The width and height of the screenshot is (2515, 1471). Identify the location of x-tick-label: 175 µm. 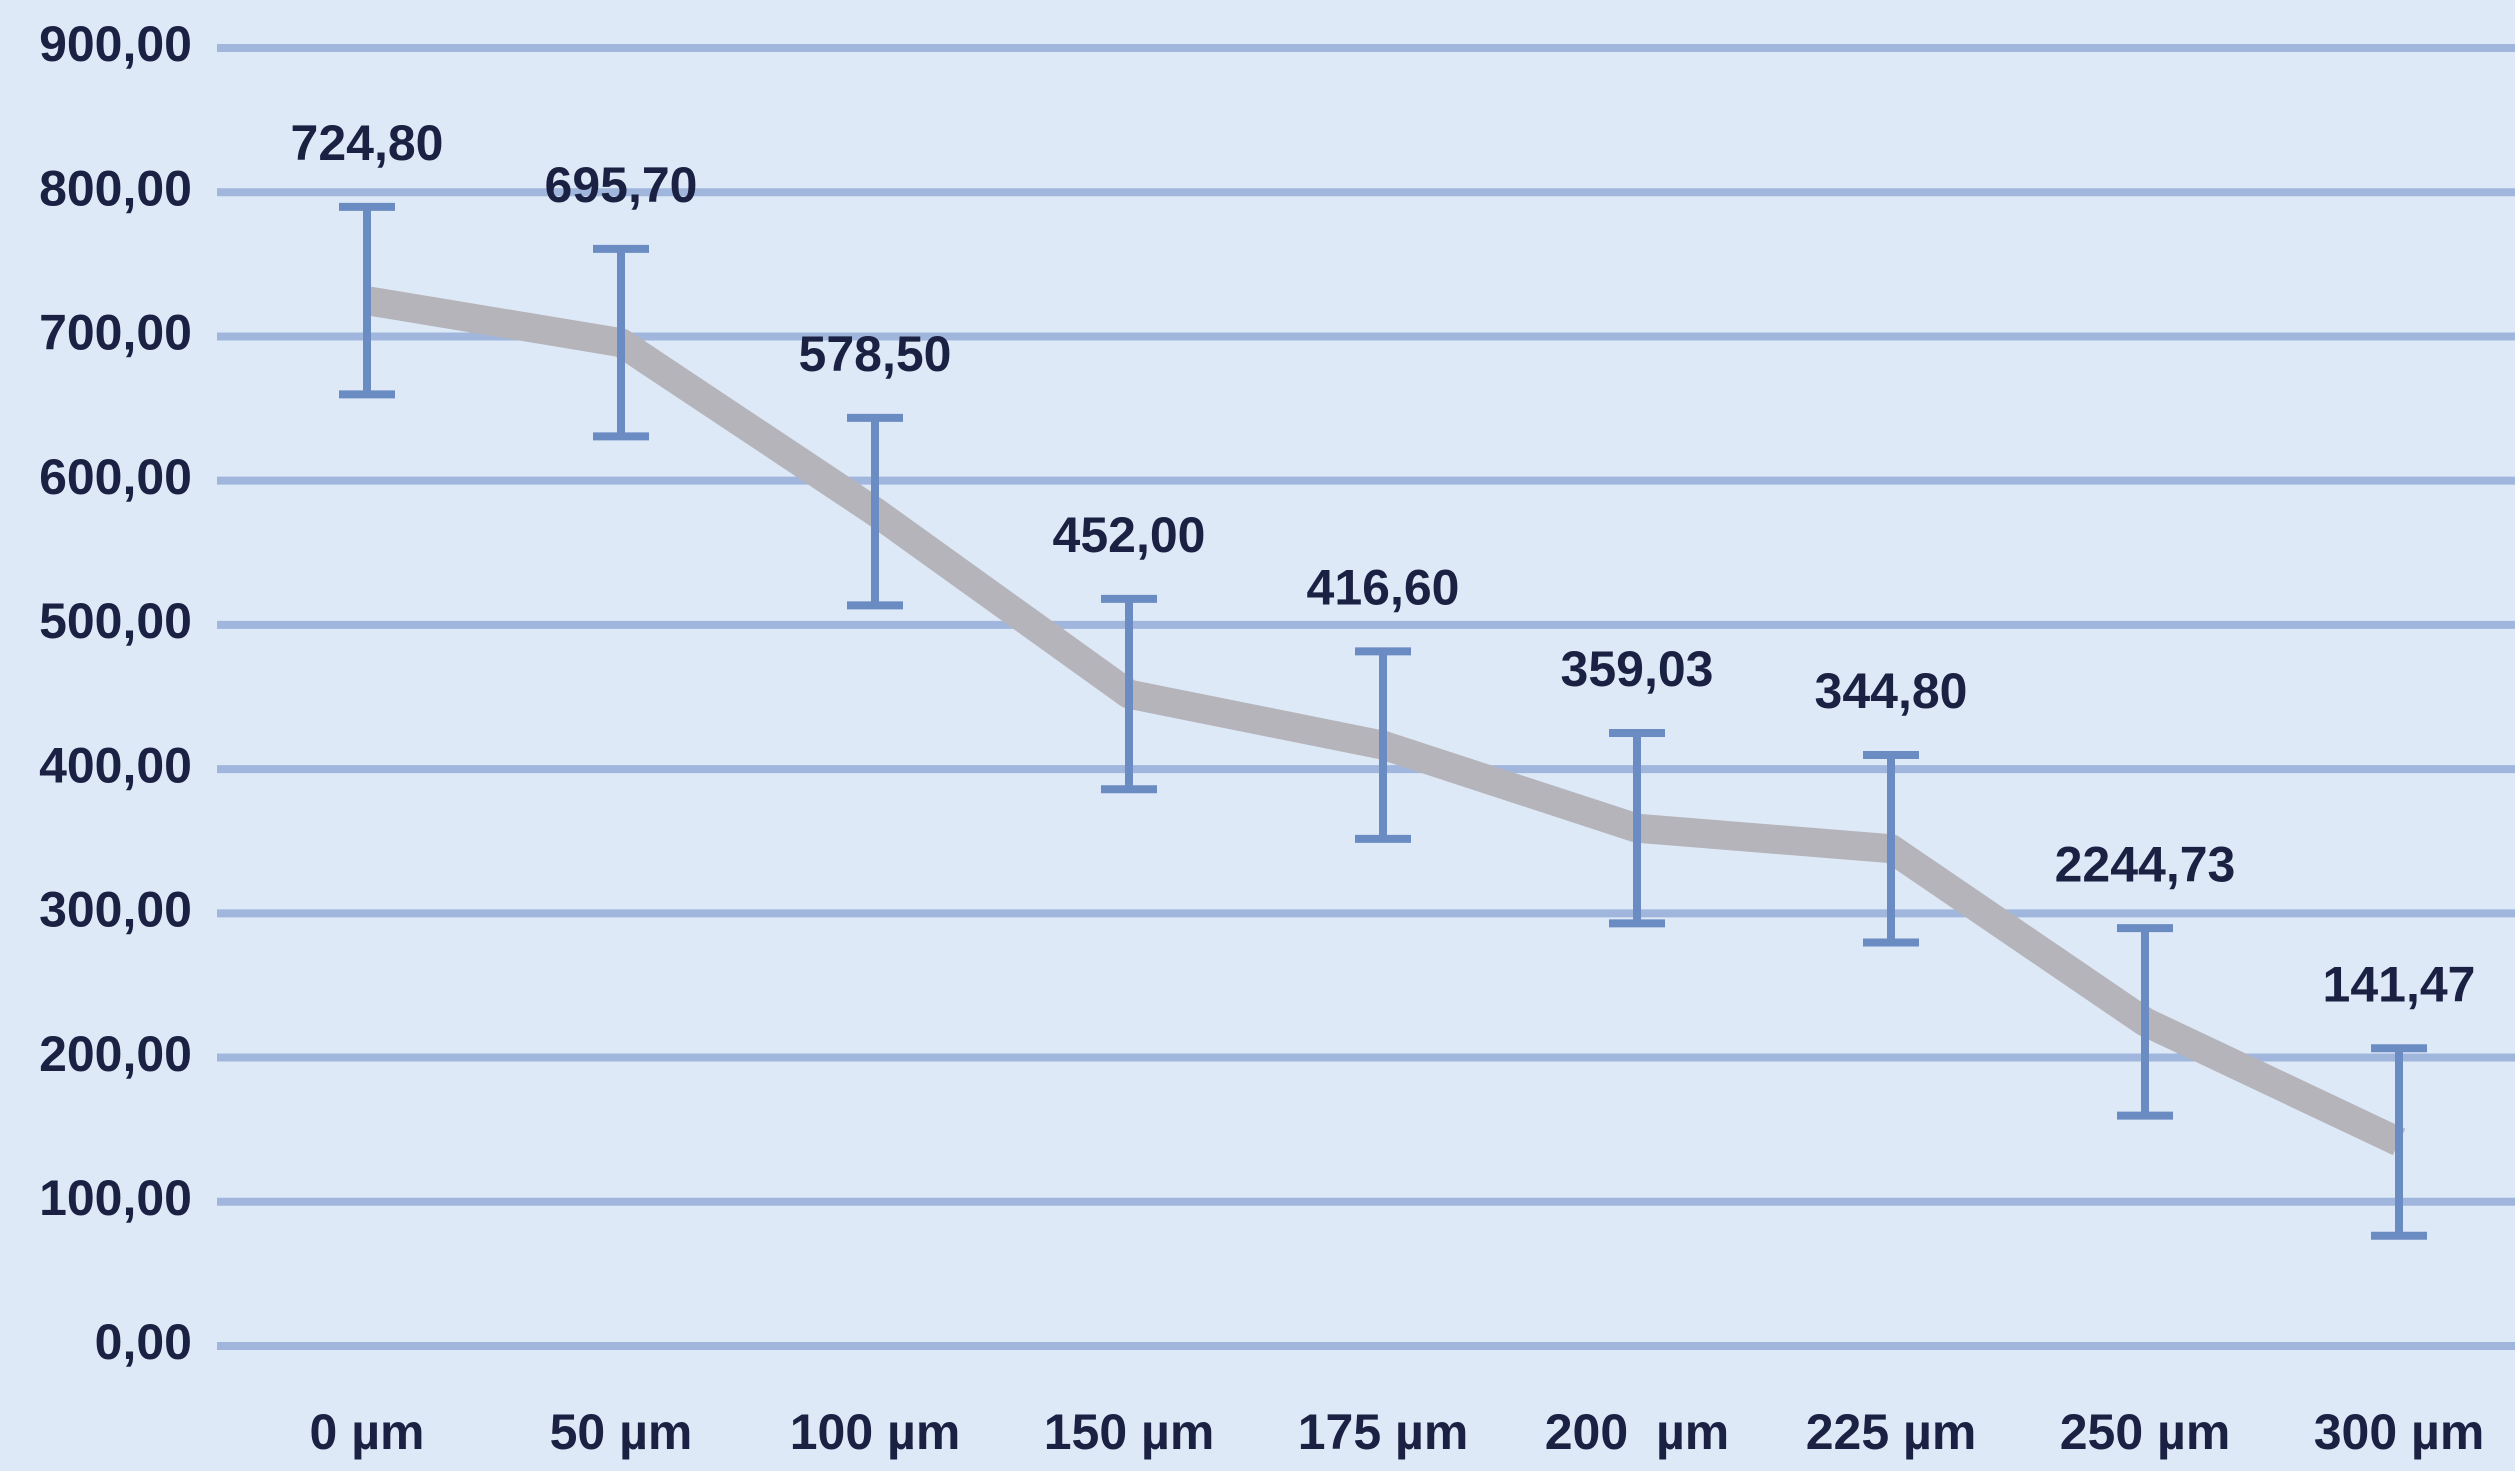
(1383, 1432).